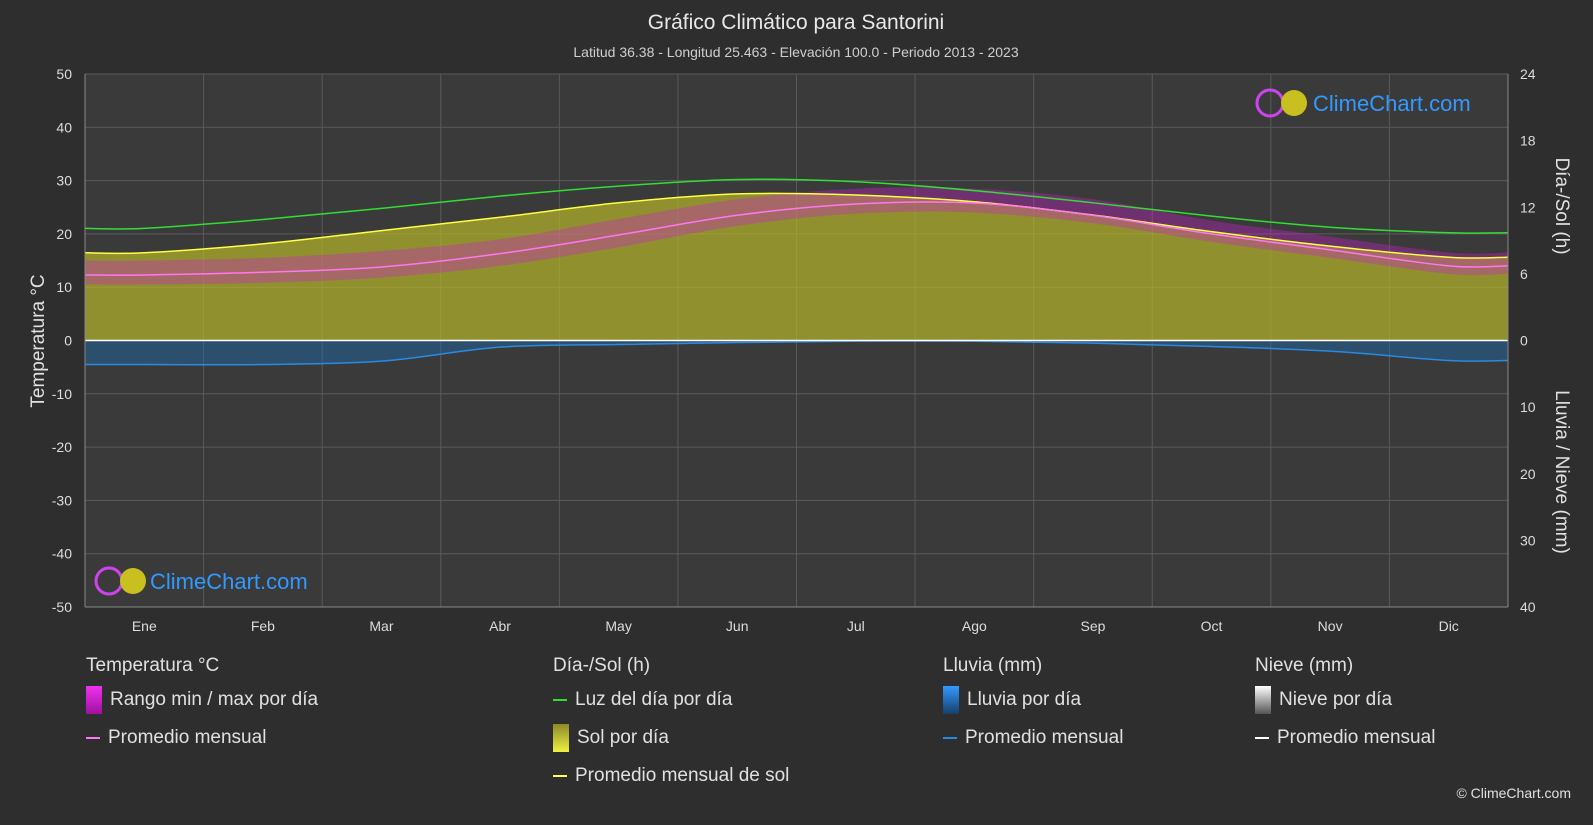  I want to click on y-left-tick-label: -20, so click(62, 447).